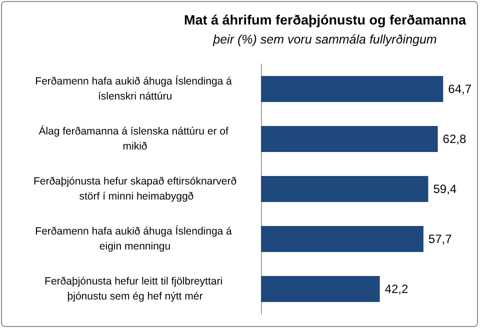 This screenshot has width=481, height=330. Describe the element at coordinates (135, 289) in the screenshot. I see `y-tick-label: Ferðaþjónusta hefur leitt til fjölbreyttari þjónustu sem ég hef nýtt mér` at that location.